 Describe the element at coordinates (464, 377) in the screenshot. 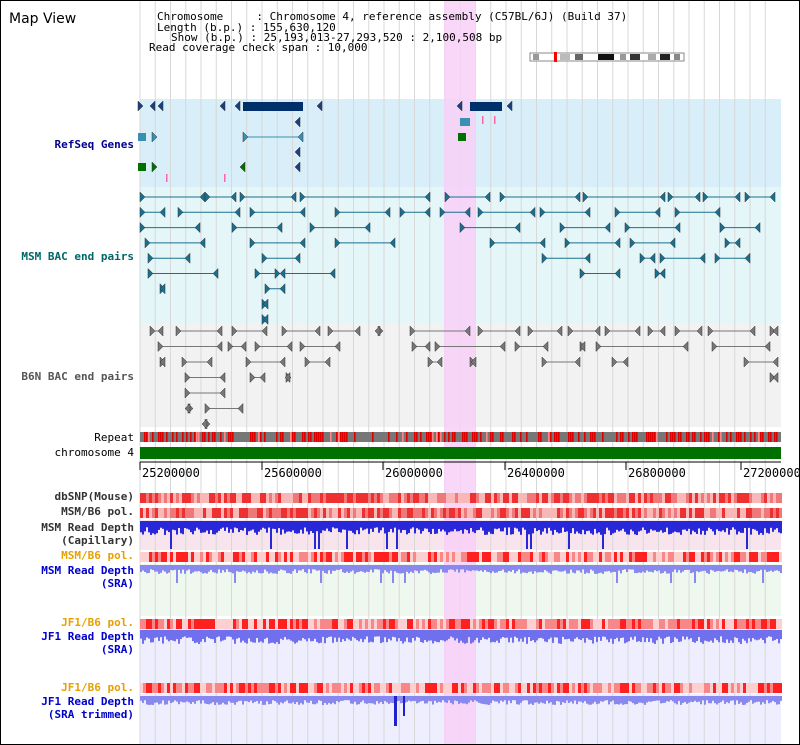

I see `b6n-bac-features` at that location.